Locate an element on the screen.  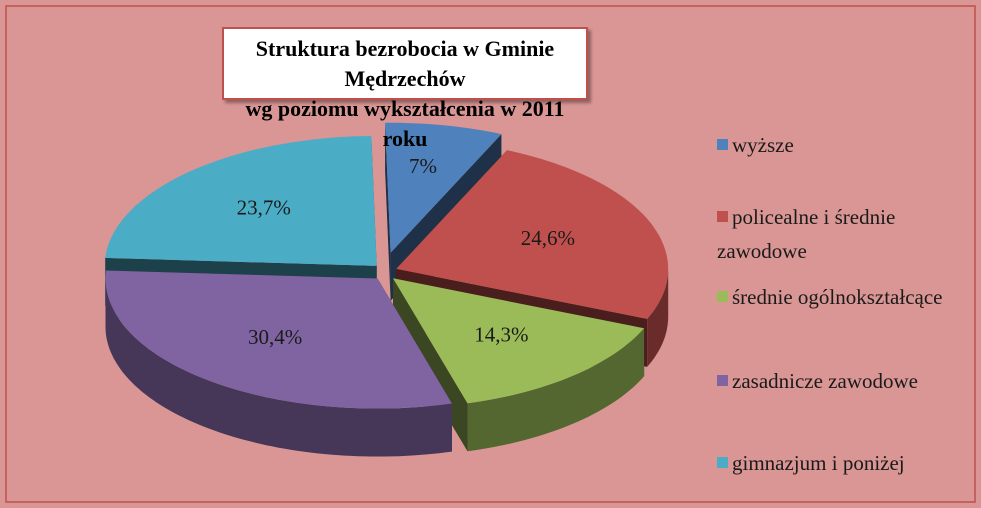
legend-label: średnie ogólnokształcące is located at coordinates (837, 297).